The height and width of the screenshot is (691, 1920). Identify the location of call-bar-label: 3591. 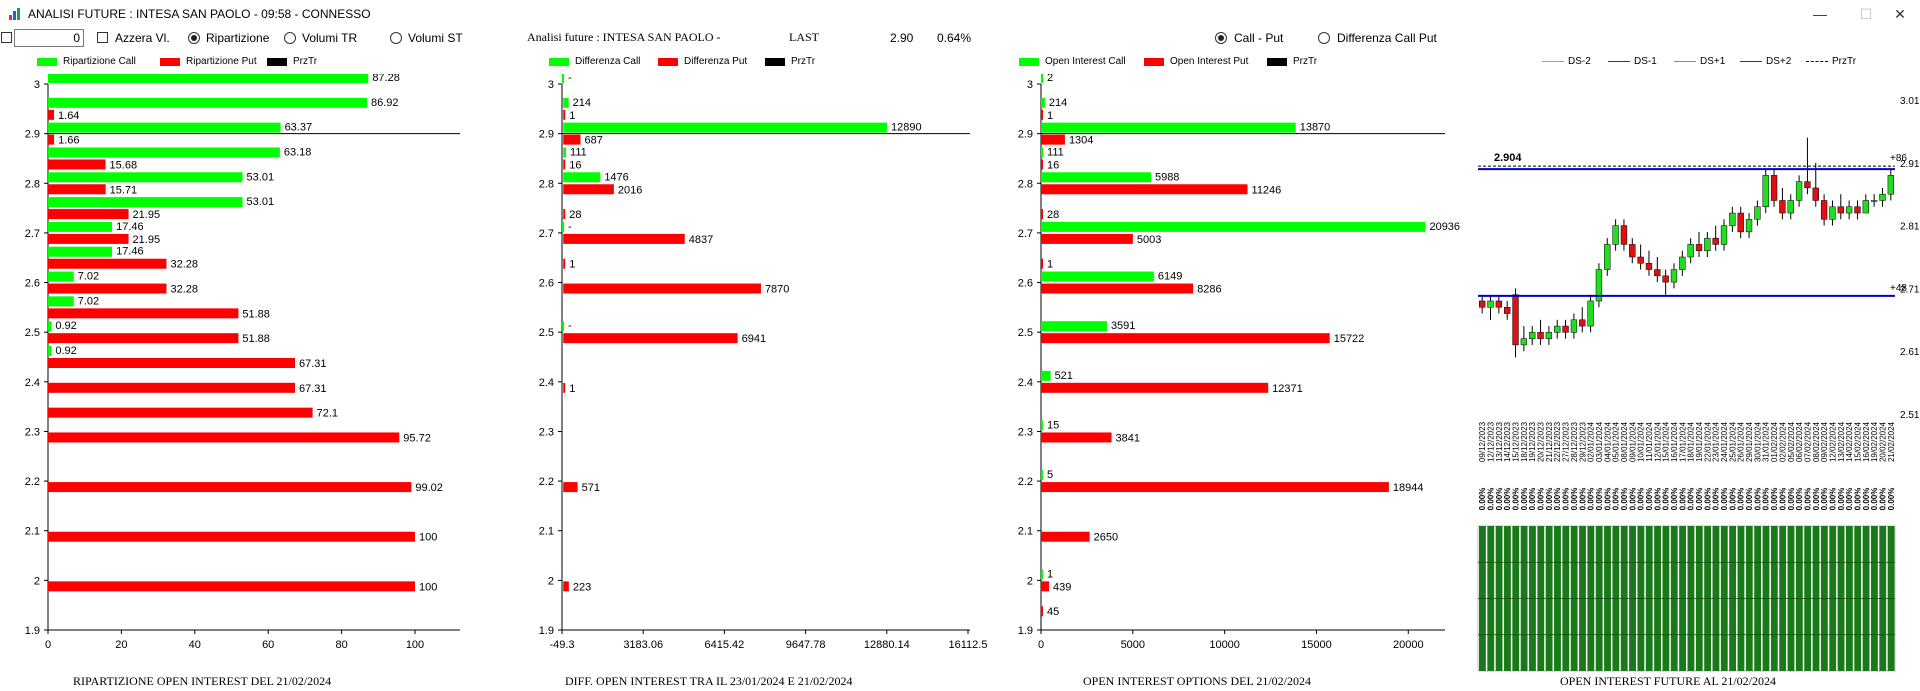
(1123, 326).